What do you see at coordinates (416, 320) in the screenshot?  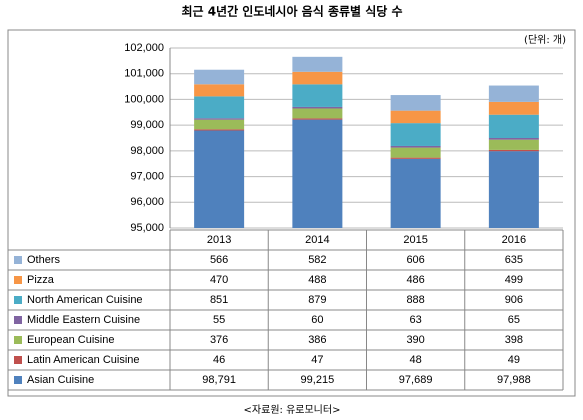 I see `table-value: 63` at bounding box center [416, 320].